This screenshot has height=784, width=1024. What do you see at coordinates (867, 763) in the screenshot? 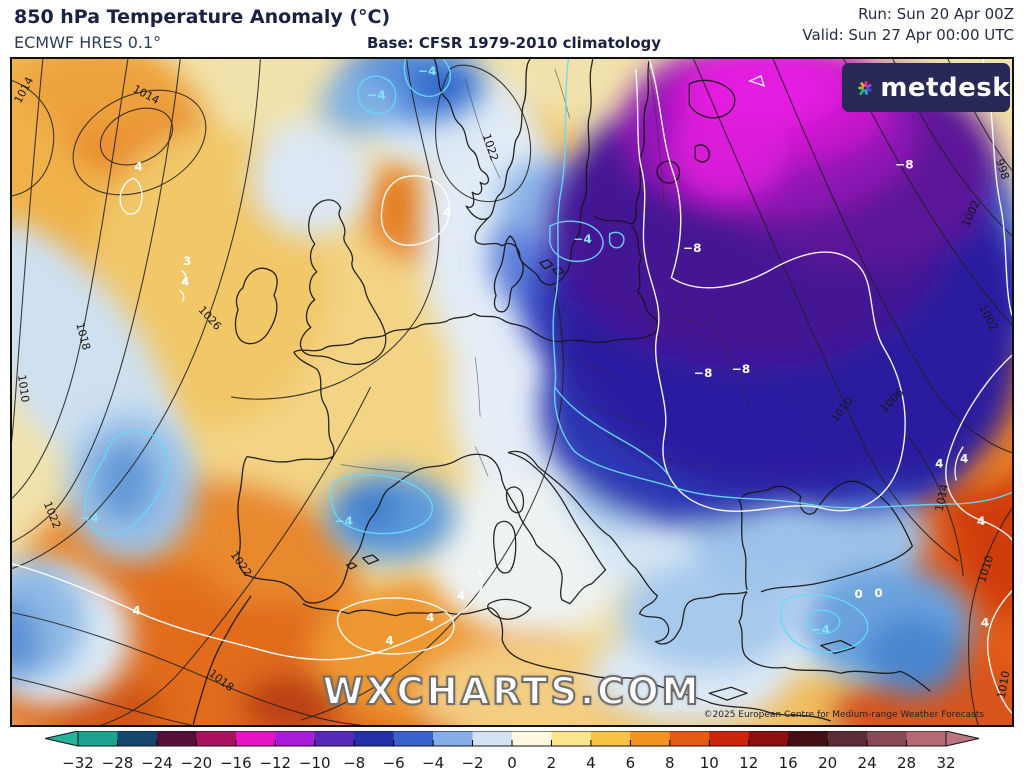
I see `svg-text: 24` at bounding box center [867, 763].